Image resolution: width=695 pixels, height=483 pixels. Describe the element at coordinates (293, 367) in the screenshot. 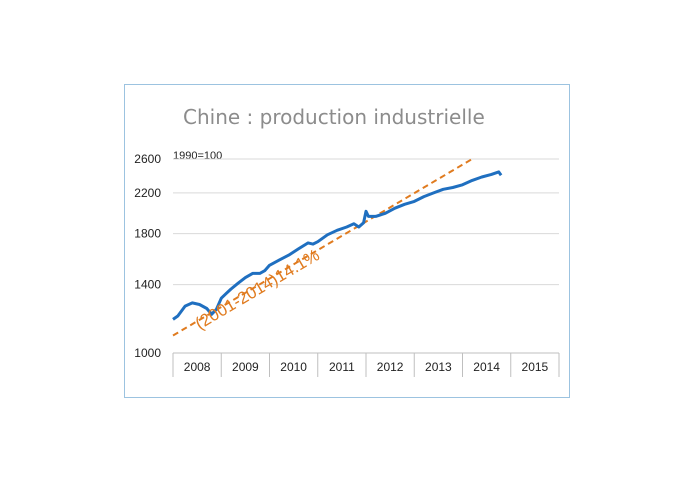

I see `x-tick-label: 2010` at that location.